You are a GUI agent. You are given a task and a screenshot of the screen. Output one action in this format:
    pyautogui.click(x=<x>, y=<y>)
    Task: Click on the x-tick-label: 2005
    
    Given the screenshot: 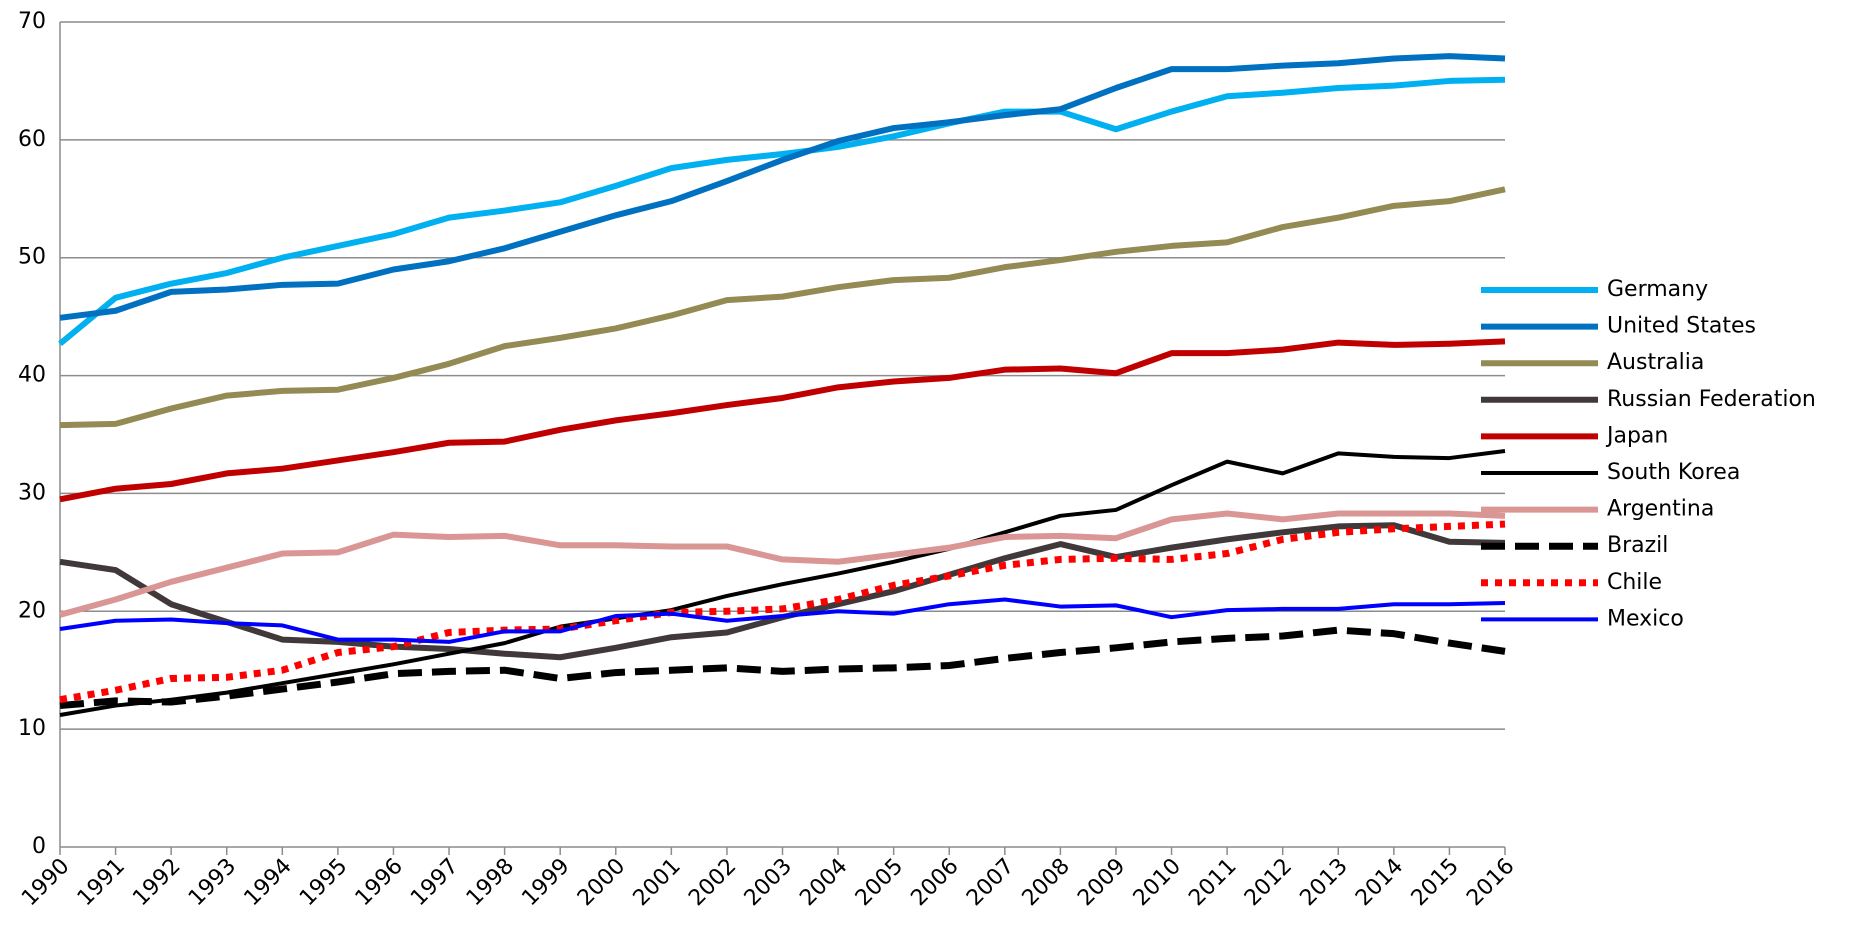 What is the action you would take?
    pyautogui.click(x=879, y=882)
    